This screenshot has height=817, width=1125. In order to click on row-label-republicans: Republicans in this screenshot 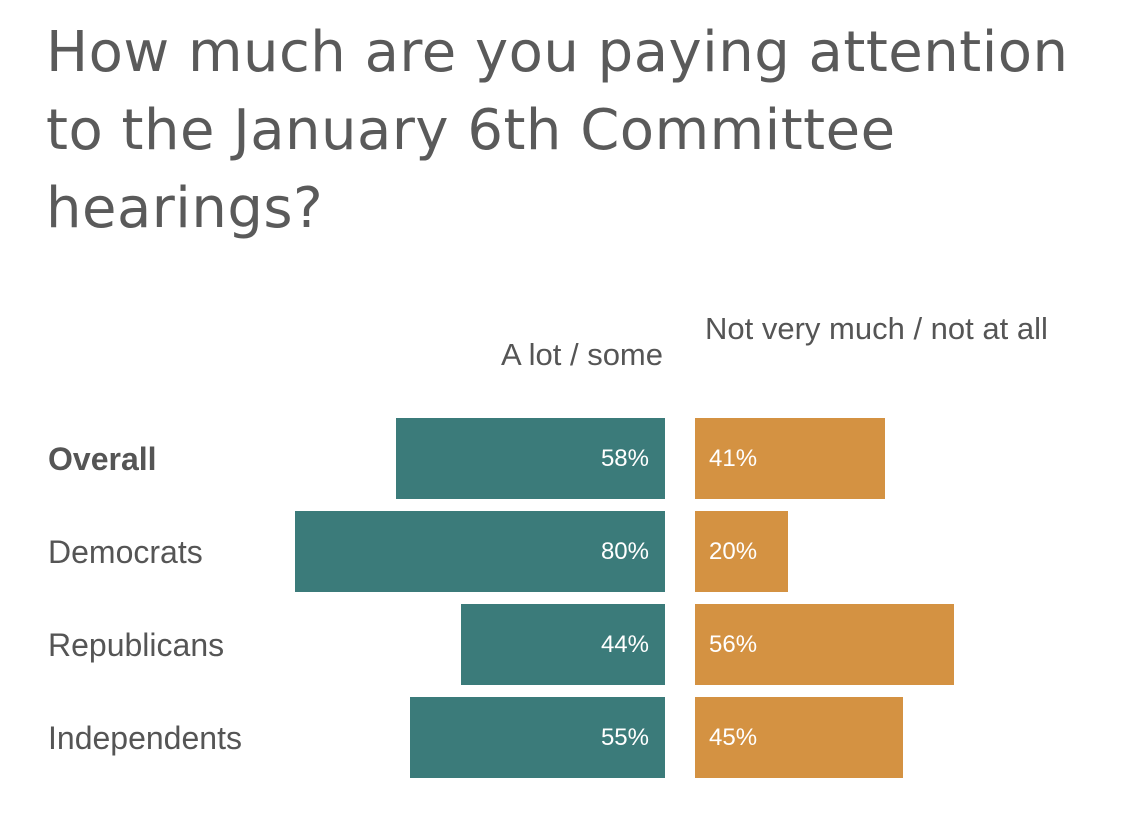, I will do `click(136, 644)`.